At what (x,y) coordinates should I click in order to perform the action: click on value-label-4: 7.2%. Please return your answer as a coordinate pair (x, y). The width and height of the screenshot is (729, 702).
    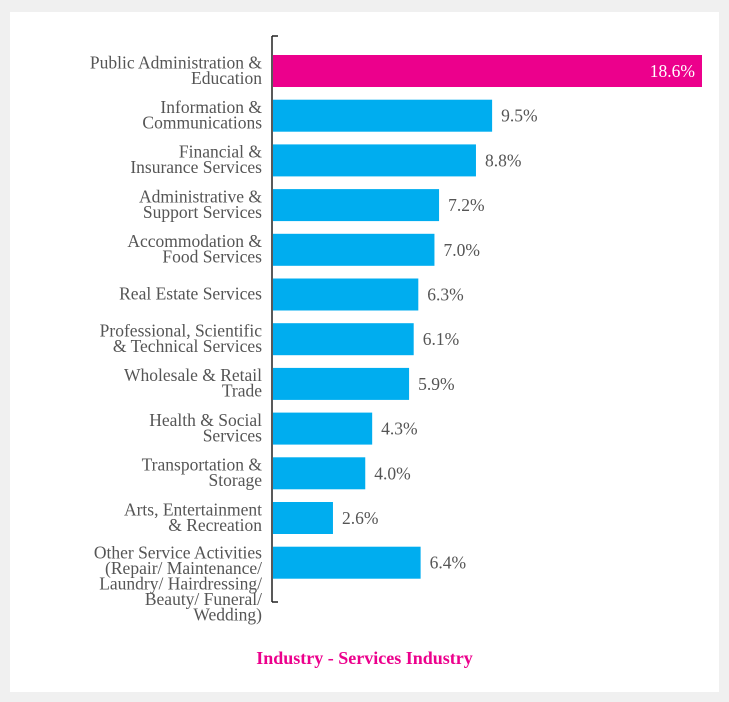
    Looking at the image, I should click on (466, 205).